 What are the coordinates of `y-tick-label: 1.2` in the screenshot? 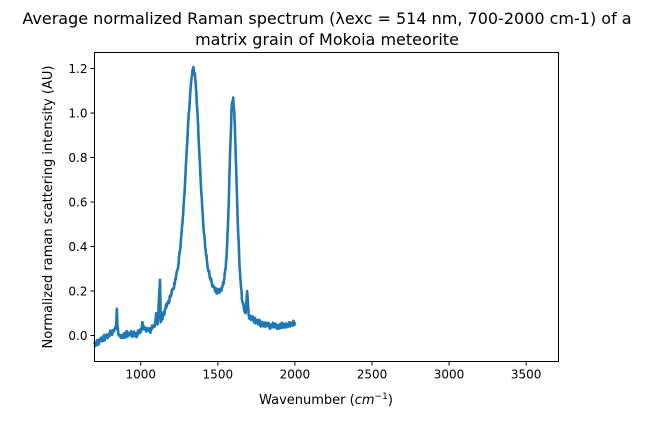 It's located at (77, 69).